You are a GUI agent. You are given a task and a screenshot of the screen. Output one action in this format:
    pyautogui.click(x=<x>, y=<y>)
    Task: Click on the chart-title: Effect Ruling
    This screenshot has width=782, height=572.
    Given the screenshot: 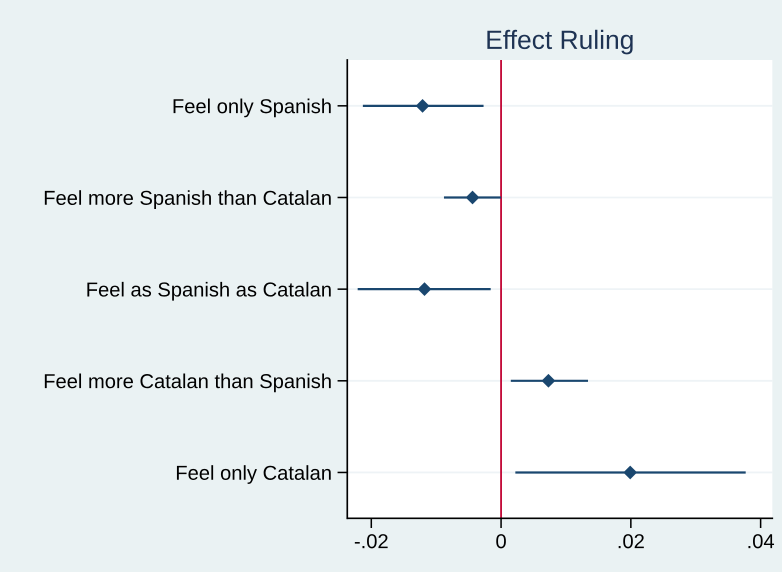 What is the action you would take?
    pyautogui.click(x=560, y=42)
    